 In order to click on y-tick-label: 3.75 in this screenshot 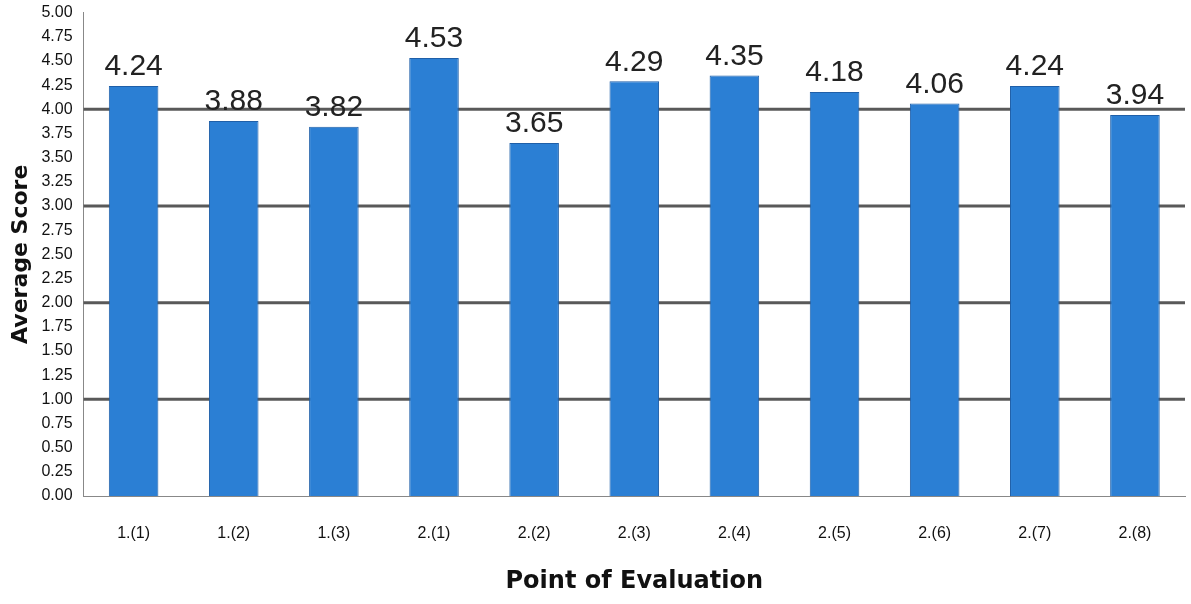, I will do `click(57, 132)`.